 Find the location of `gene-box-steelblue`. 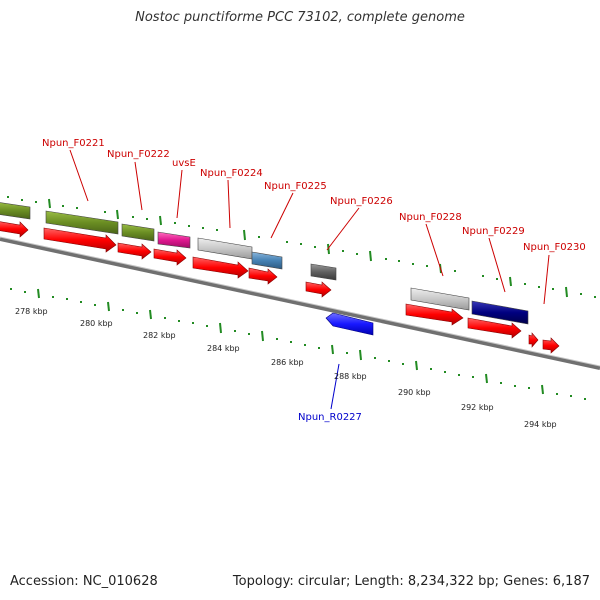

gene-box-steelblue is located at coordinates (267, 260).